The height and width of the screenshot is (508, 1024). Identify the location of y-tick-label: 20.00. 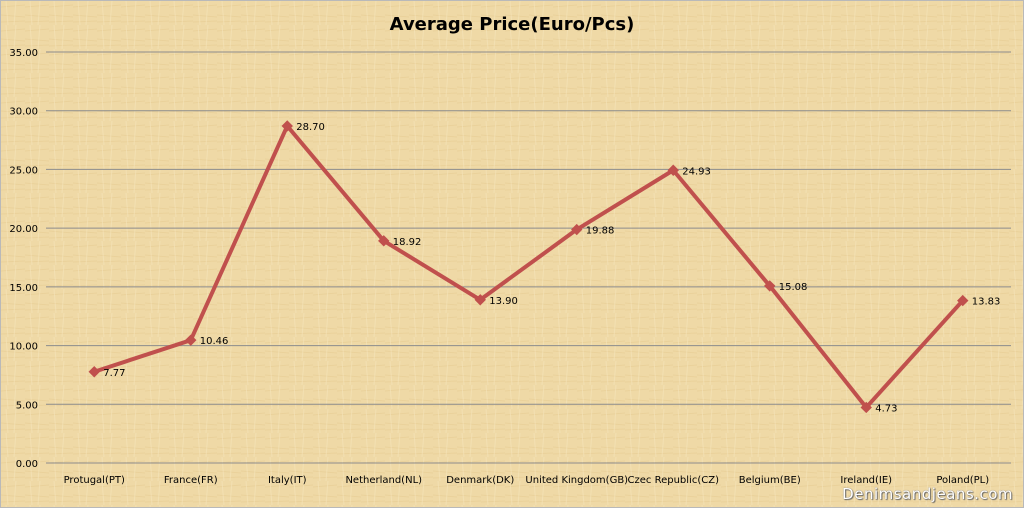
(23, 229).